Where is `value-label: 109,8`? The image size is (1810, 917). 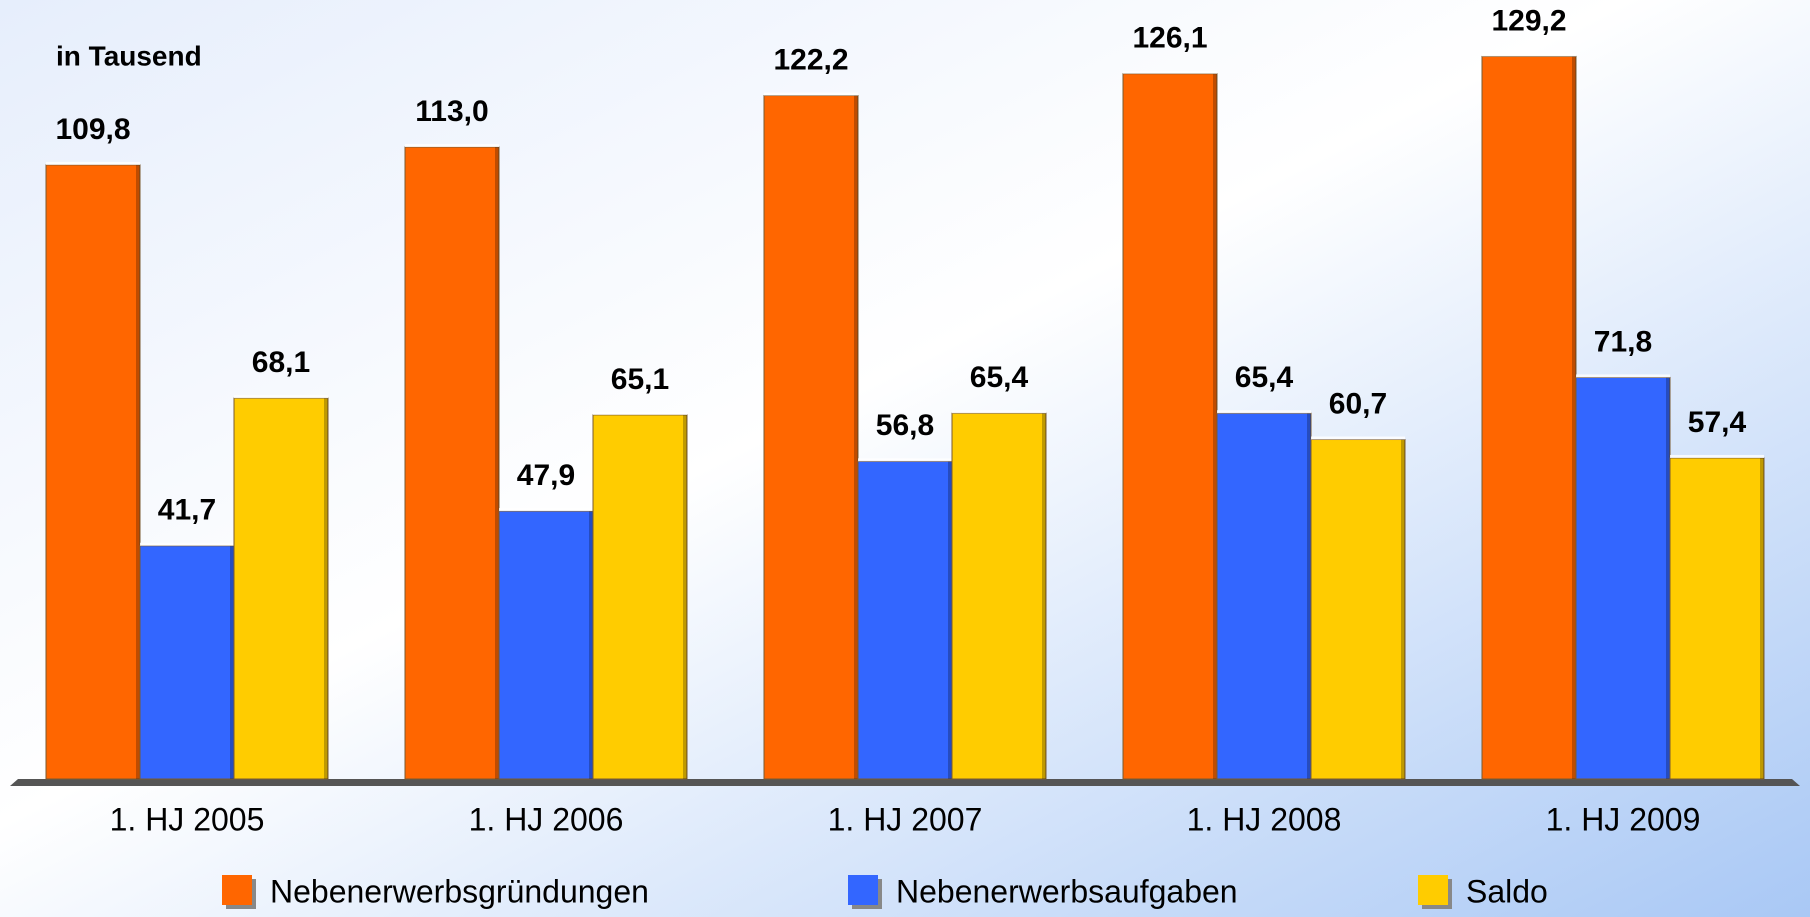 value-label: 109,8 is located at coordinates (92, 129).